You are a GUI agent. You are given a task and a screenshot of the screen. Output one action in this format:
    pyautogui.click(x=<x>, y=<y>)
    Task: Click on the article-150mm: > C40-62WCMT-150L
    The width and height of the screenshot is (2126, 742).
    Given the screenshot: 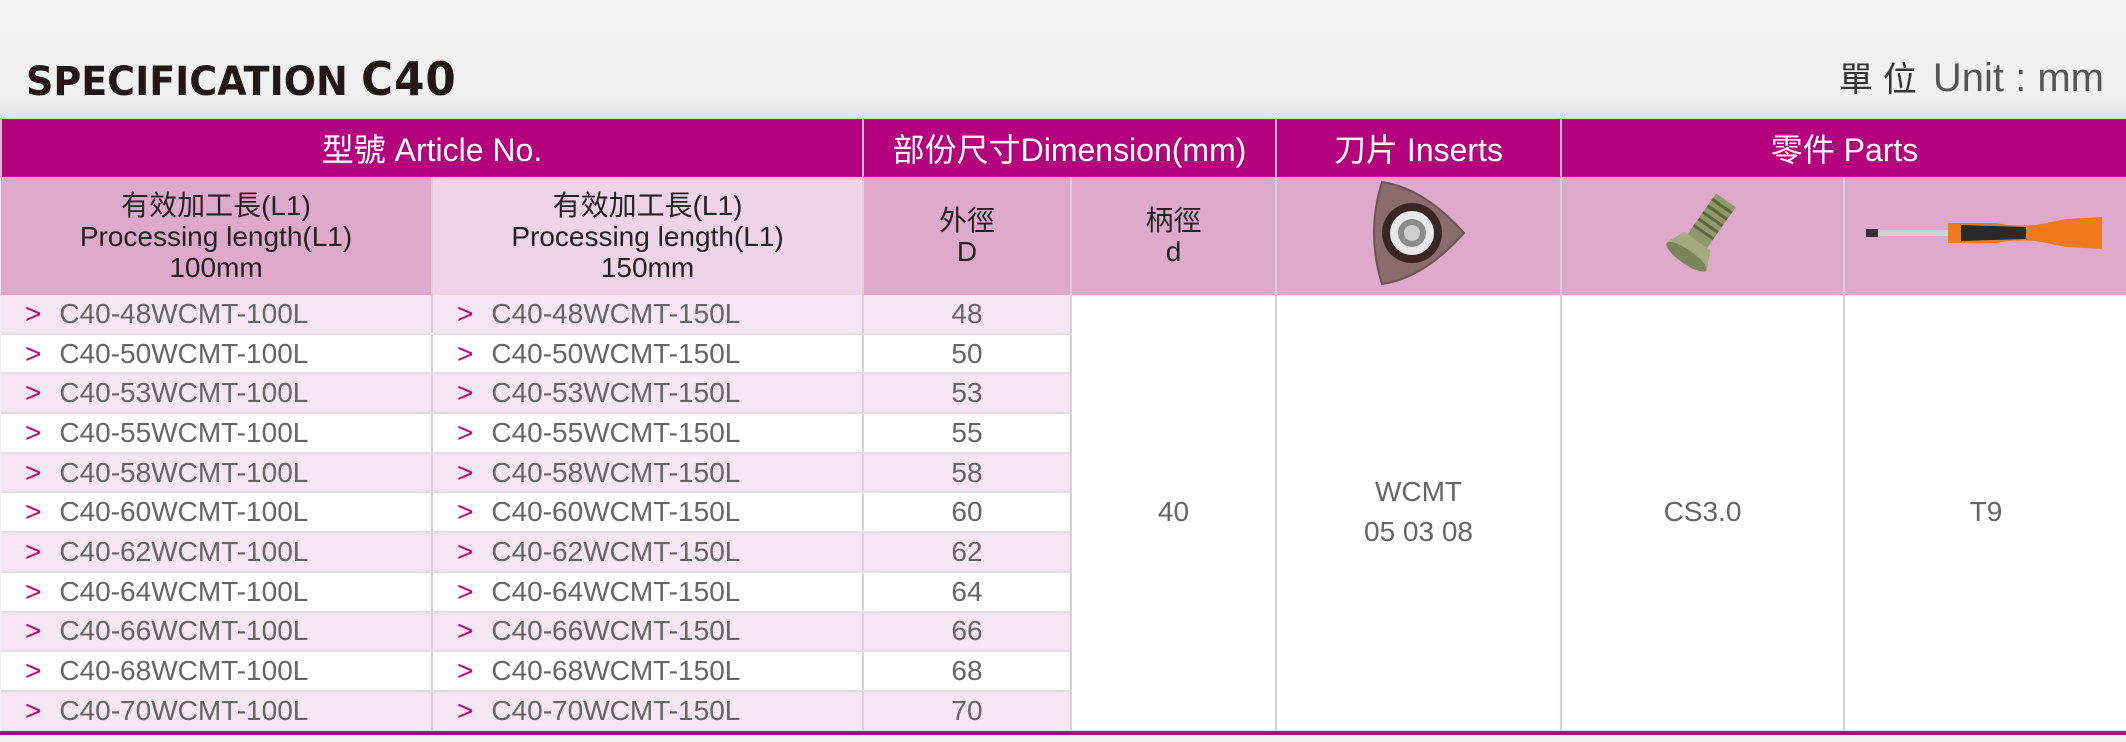 What is the action you would take?
    pyautogui.click(x=647, y=552)
    